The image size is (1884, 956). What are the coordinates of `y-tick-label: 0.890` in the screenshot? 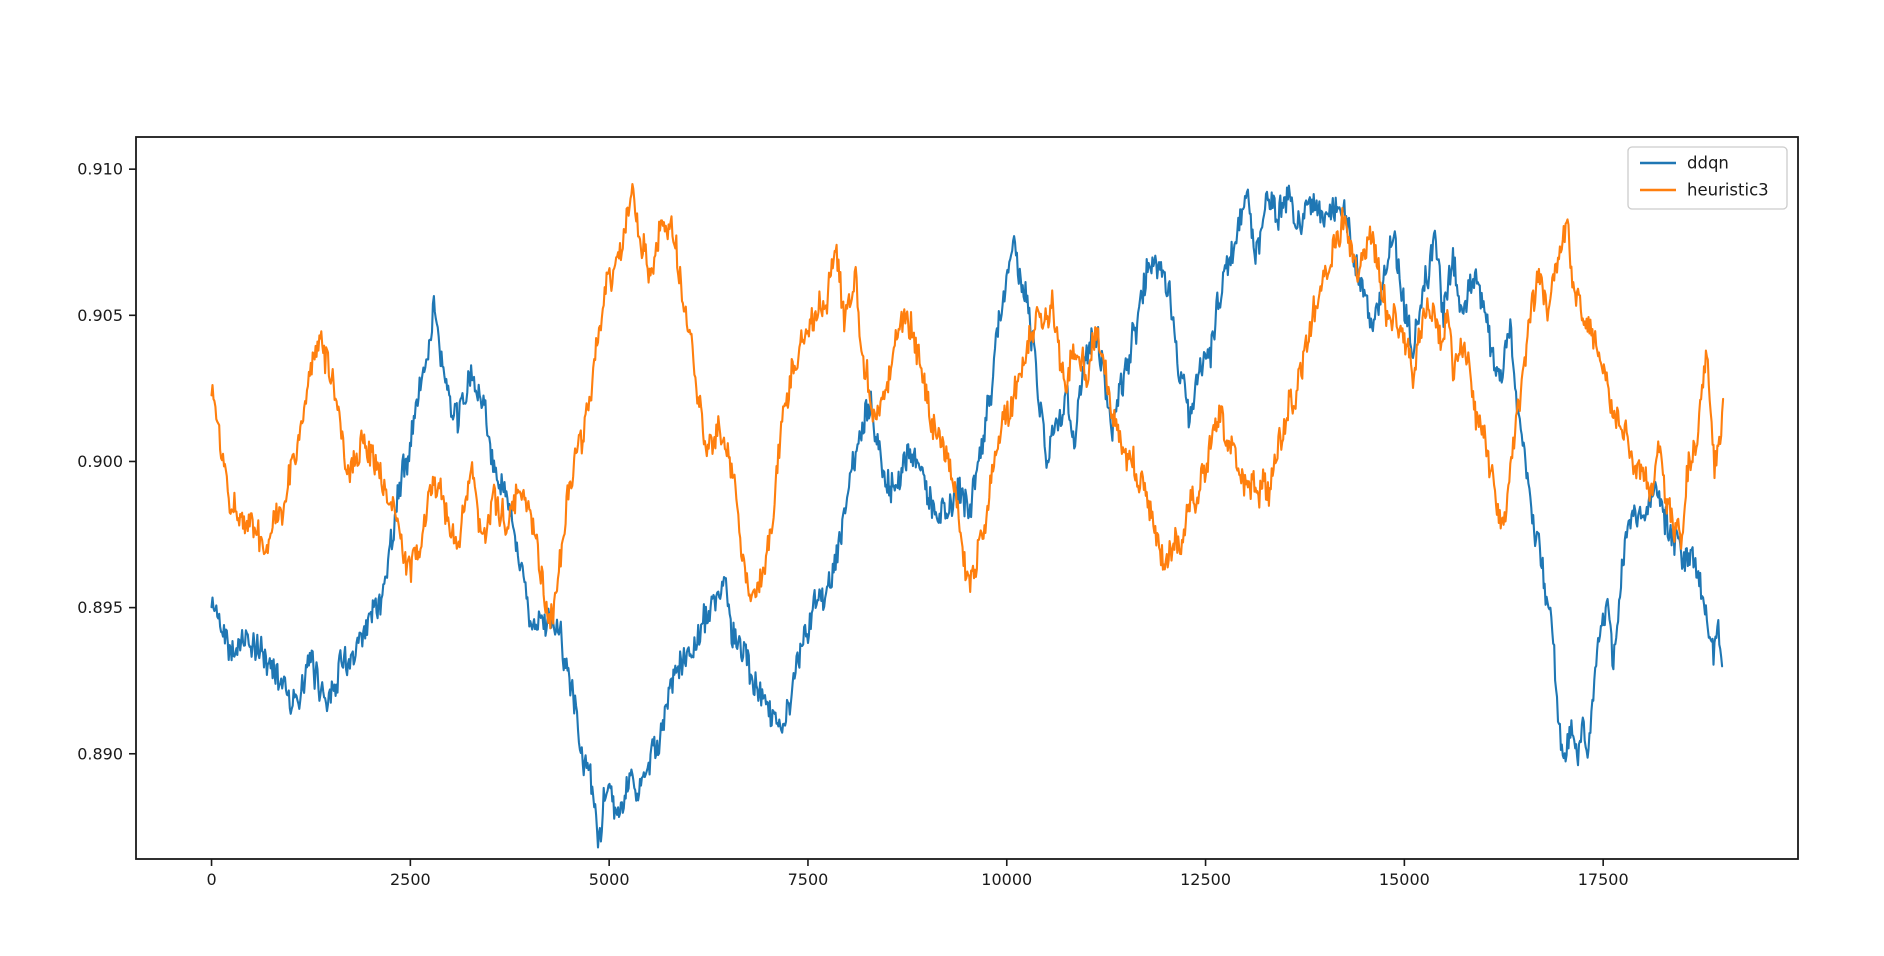 It's located at (100, 753).